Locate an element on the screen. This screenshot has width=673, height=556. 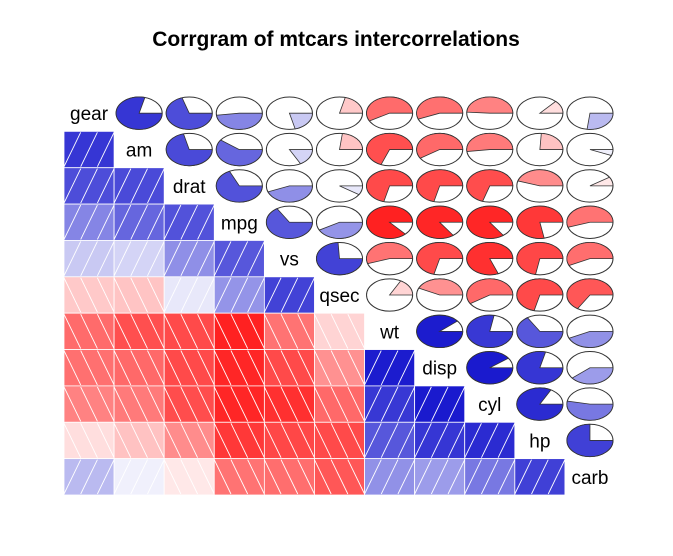
shade-cell-drat-gear is located at coordinates (89, 186).